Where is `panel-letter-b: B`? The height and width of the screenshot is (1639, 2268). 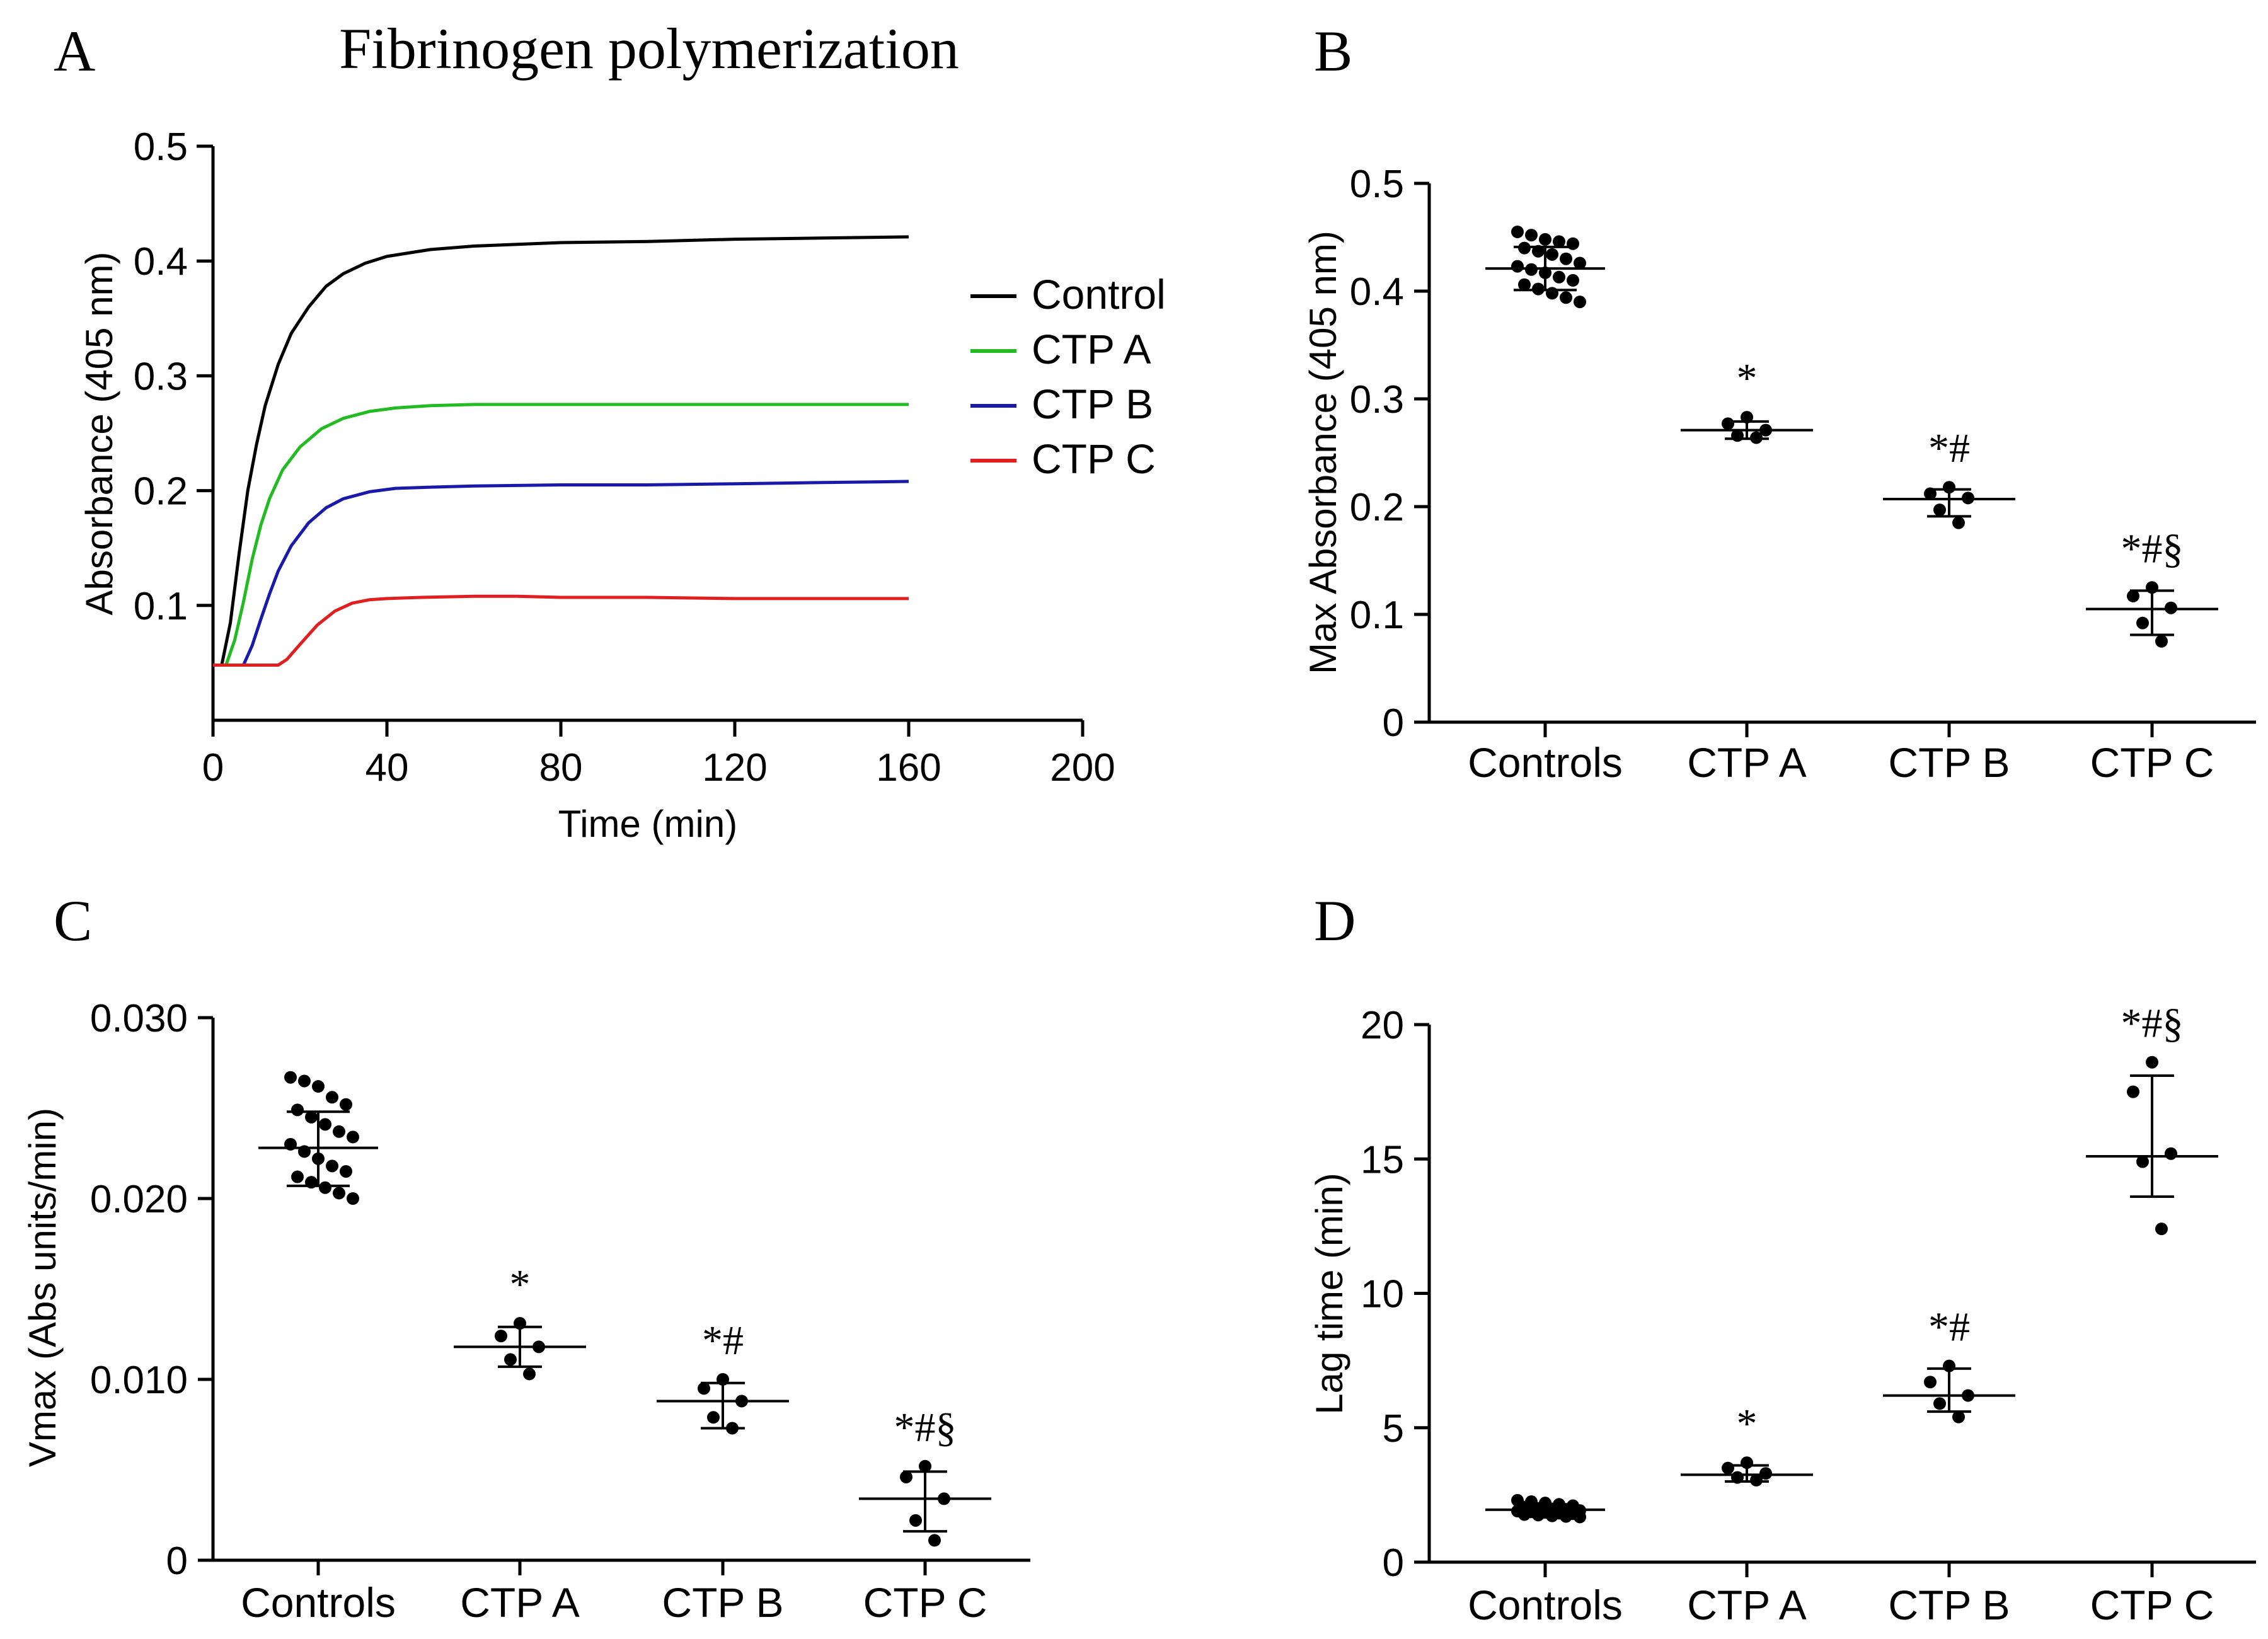 panel-letter-b: B is located at coordinates (1333, 51).